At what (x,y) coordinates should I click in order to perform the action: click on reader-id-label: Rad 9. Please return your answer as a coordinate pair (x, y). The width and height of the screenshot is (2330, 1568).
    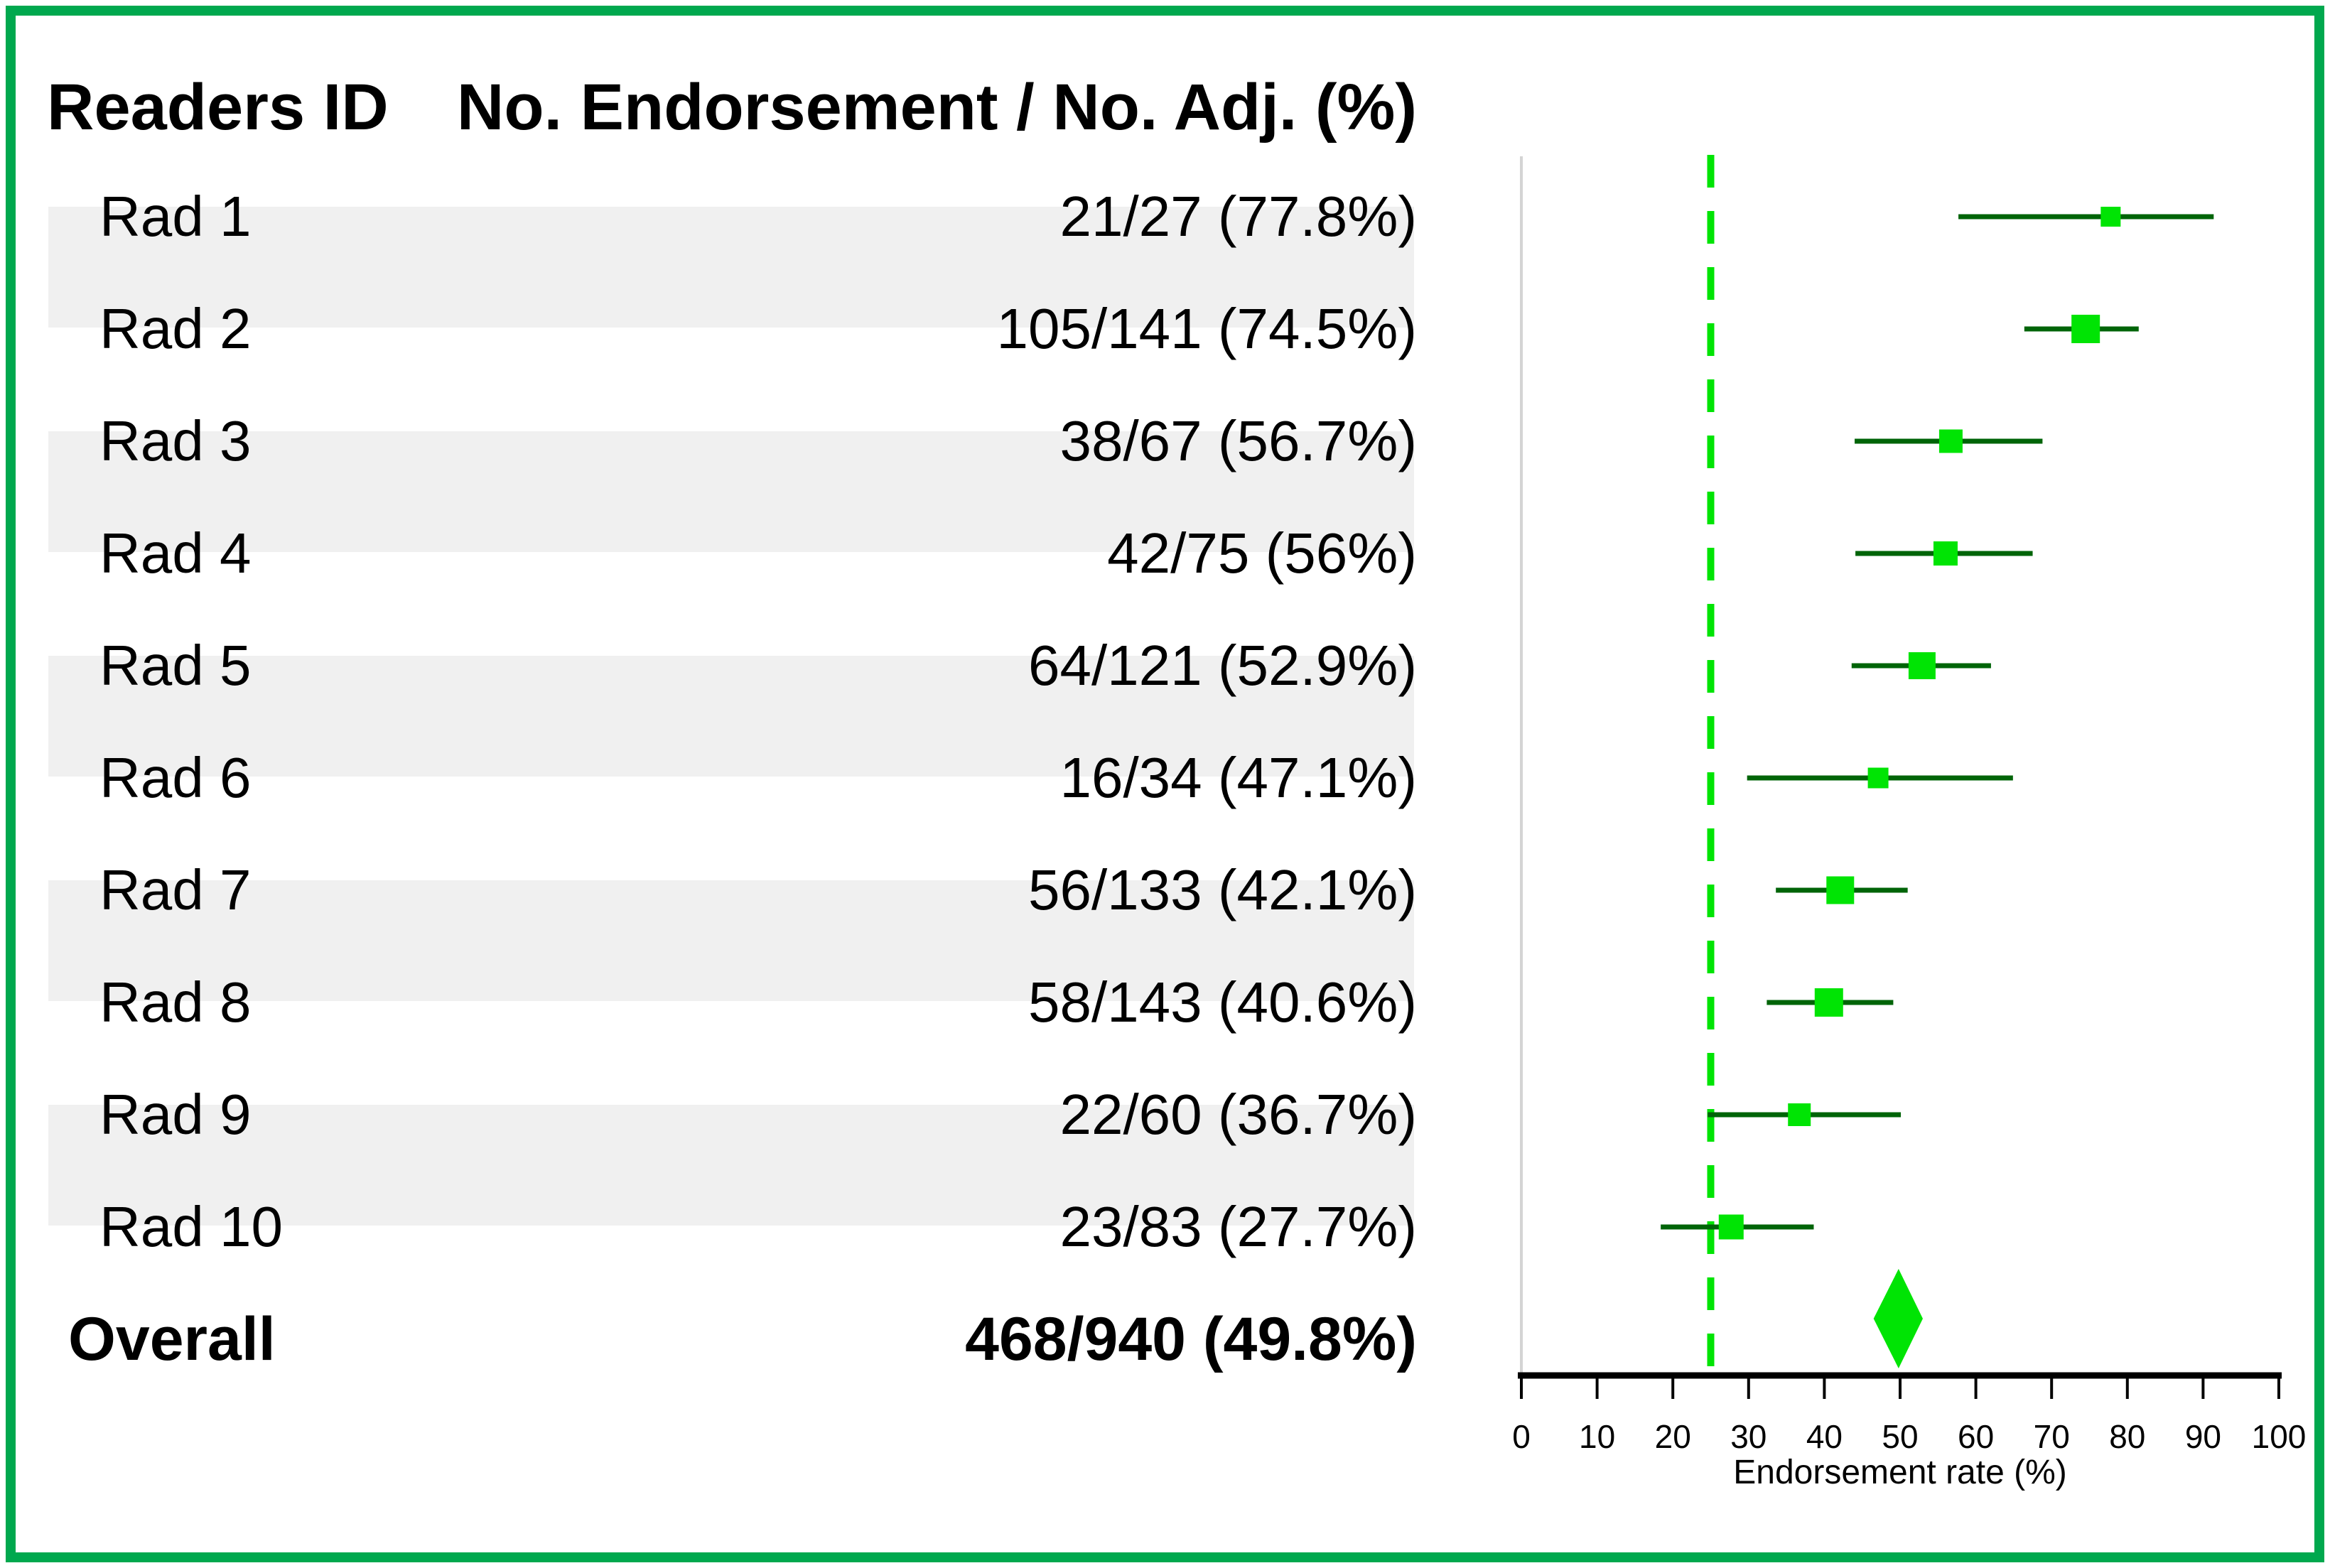
    Looking at the image, I should click on (176, 1114).